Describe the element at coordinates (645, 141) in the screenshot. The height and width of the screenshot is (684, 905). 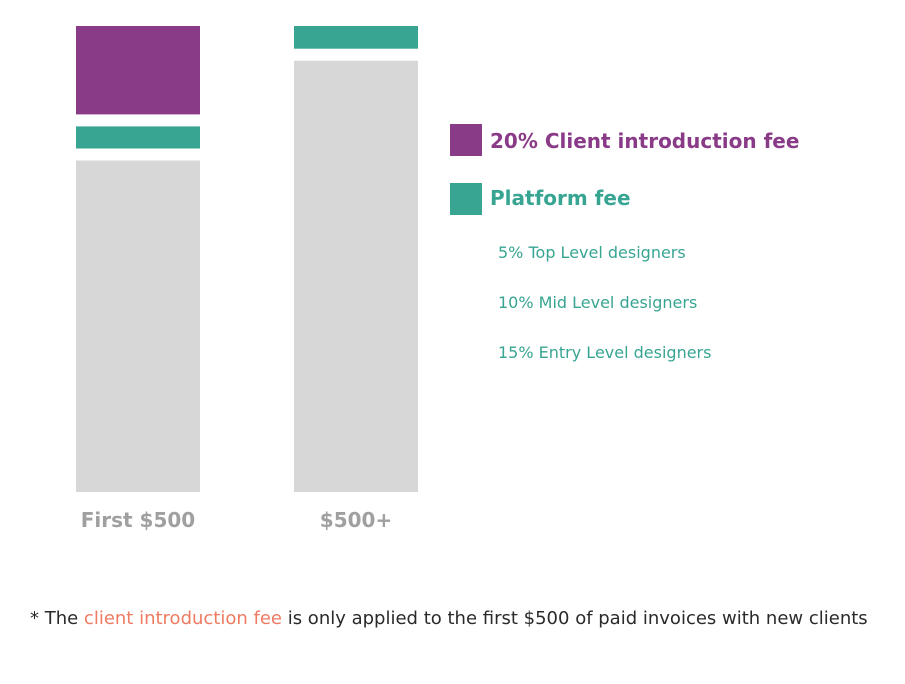
I see `legend-label-client-fee: 20% Client introduction fee` at that location.